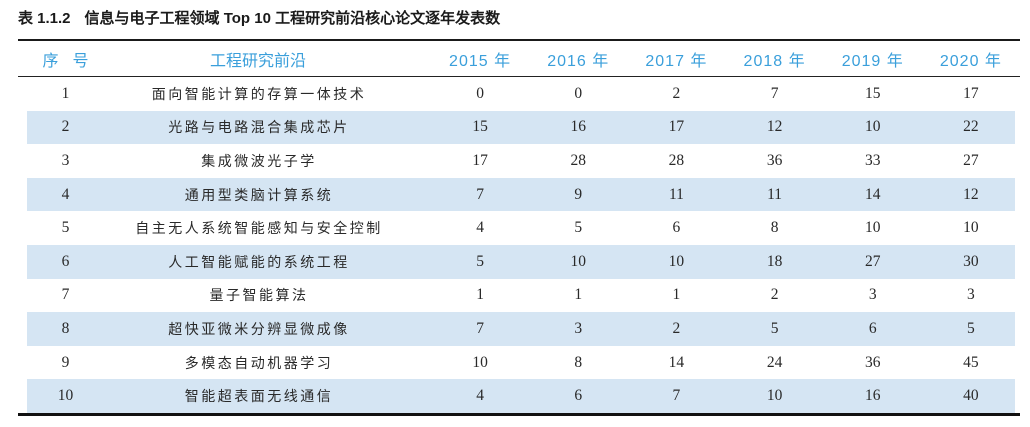 This screenshot has height=427, width=1030. I want to click on year-value-cell: 27, so click(872, 261).